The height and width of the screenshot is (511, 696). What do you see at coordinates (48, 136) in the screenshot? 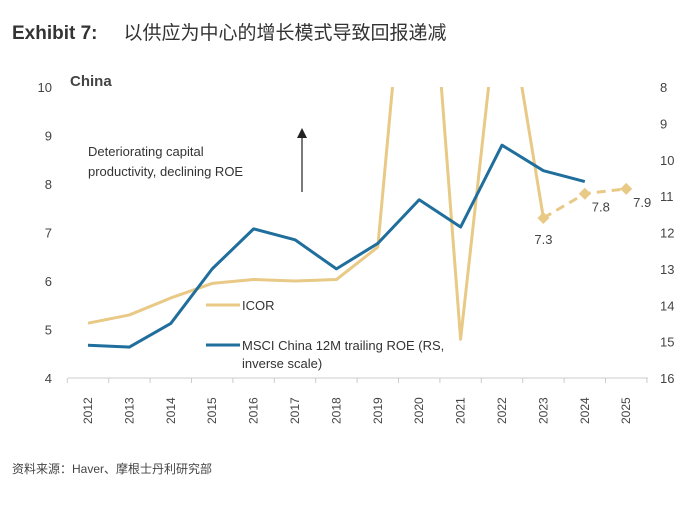
I see `left-tick-label: 9` at bounding box center [48, 136].